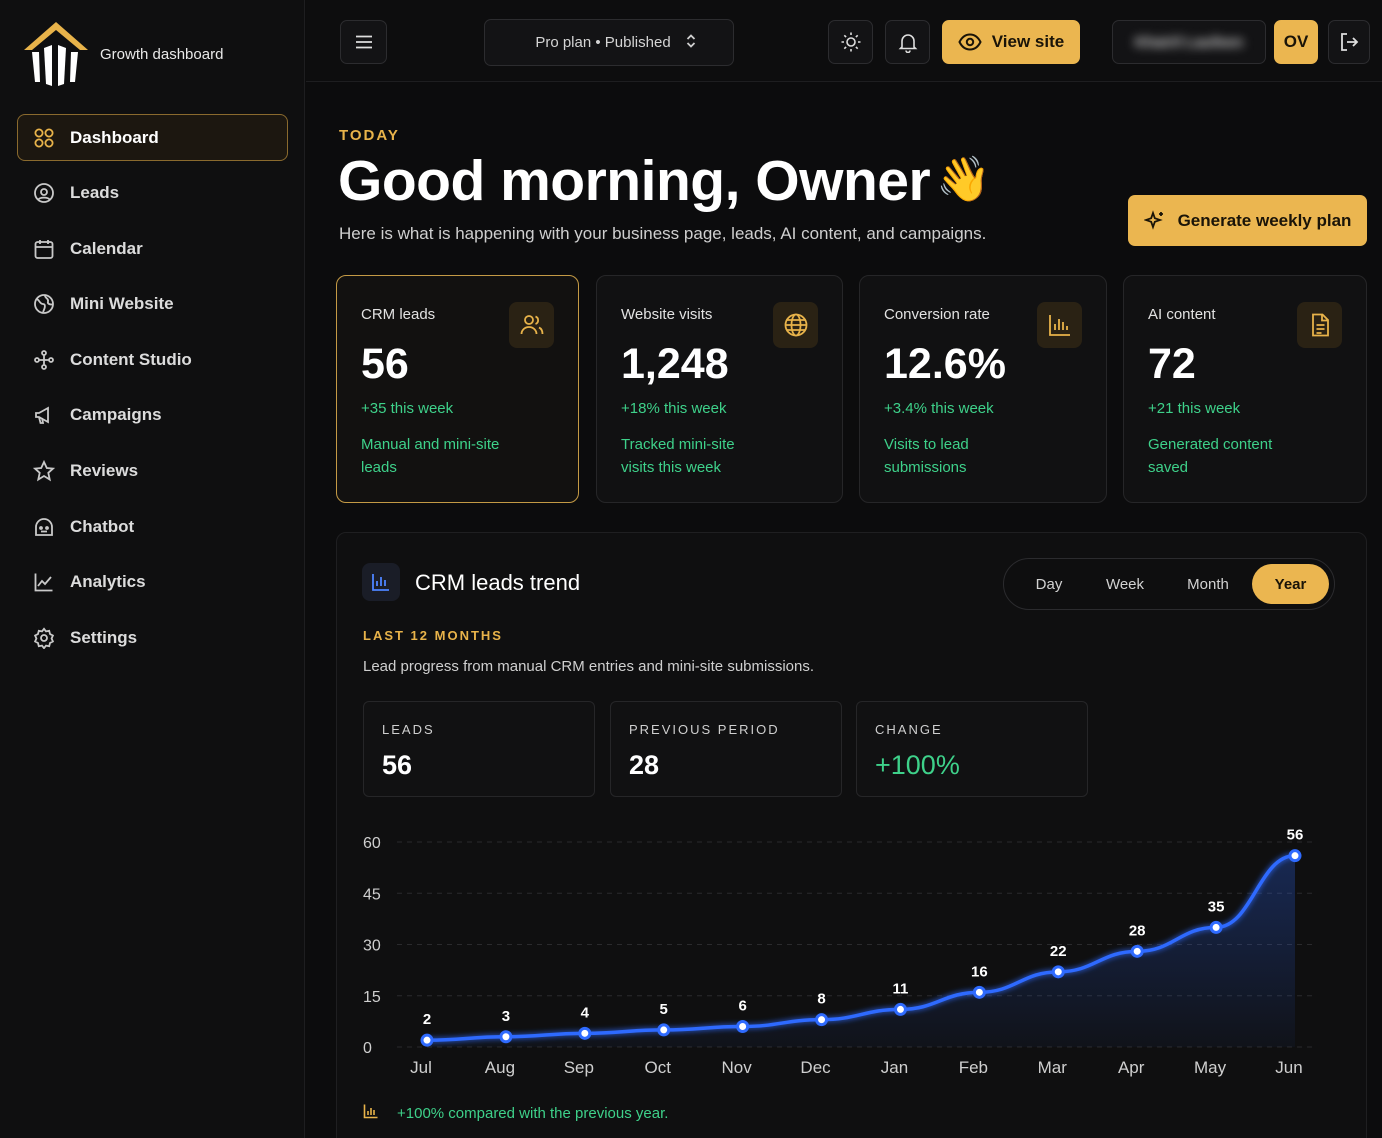 Image resolution: width=1382 pixels, height=1138 pixels. What do you see at coordinates (152, 193) in the screenshot?
I see `sidebar-item-leads: Leads` at bounding box center [152, 193].